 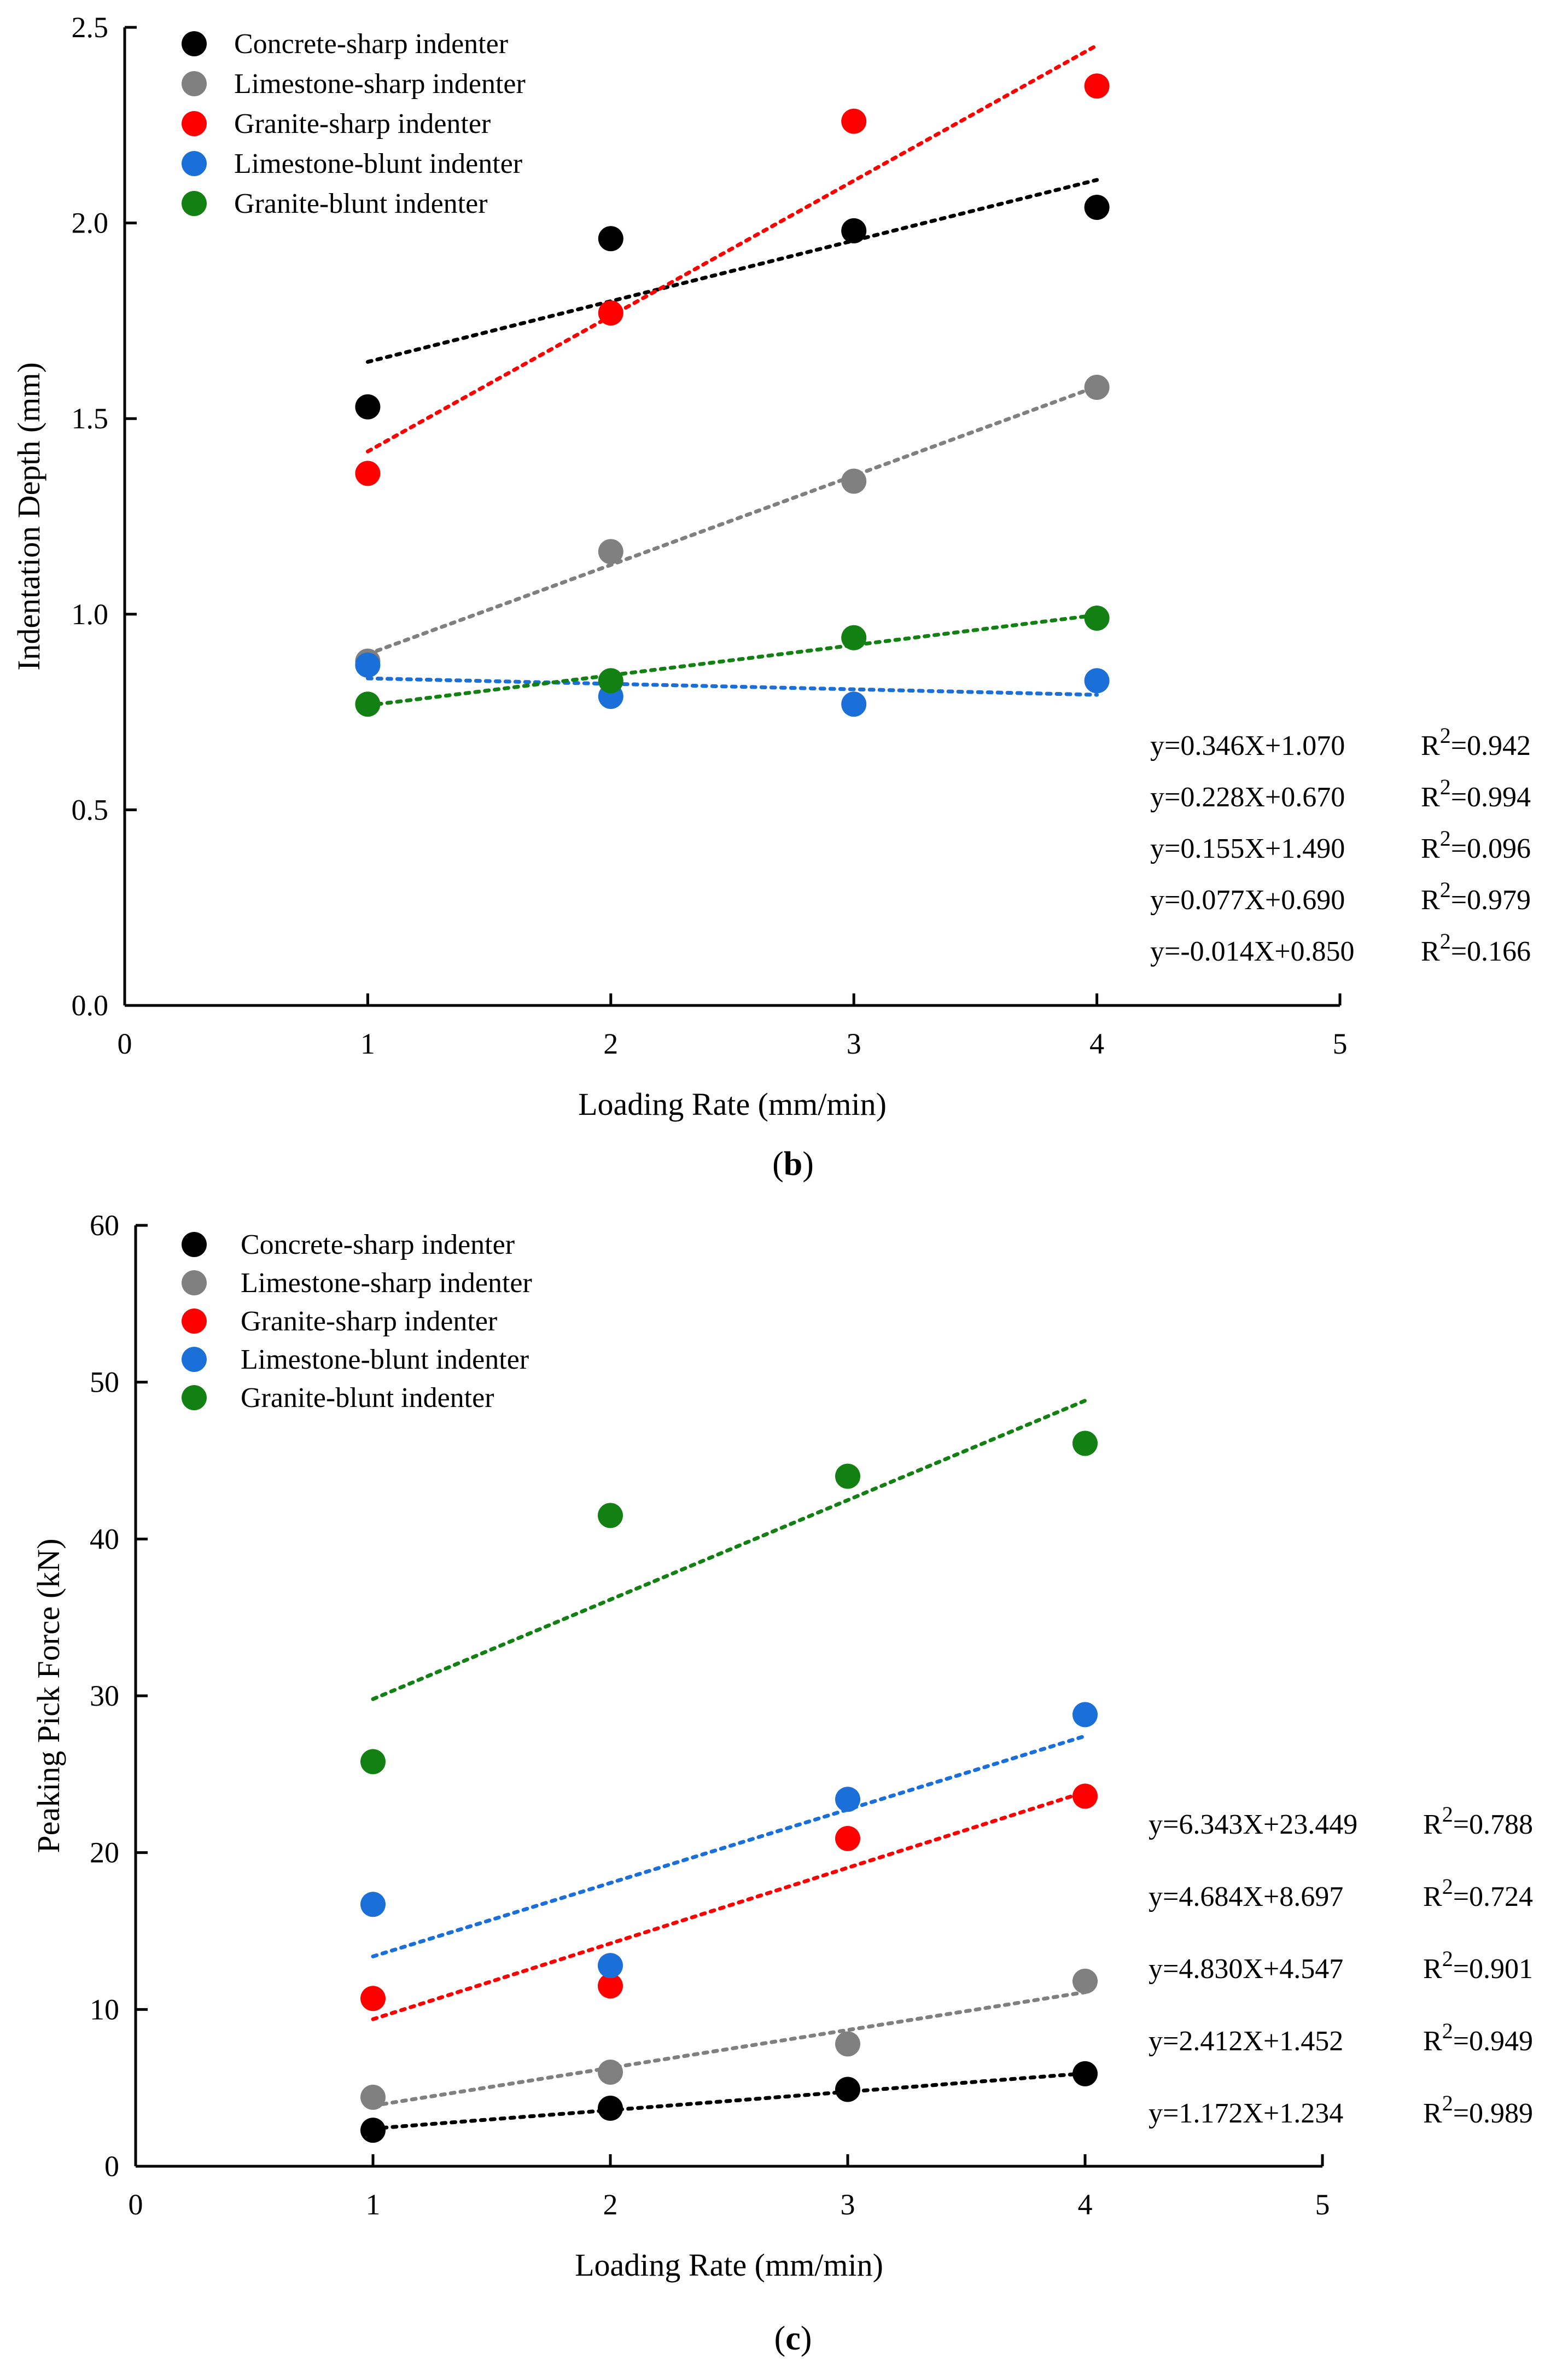 What do you see at coordinates (1478, 1965) in the screenshot?
I see `r-squared-text: R2=0.901` at bounding box center [1478, 1965].